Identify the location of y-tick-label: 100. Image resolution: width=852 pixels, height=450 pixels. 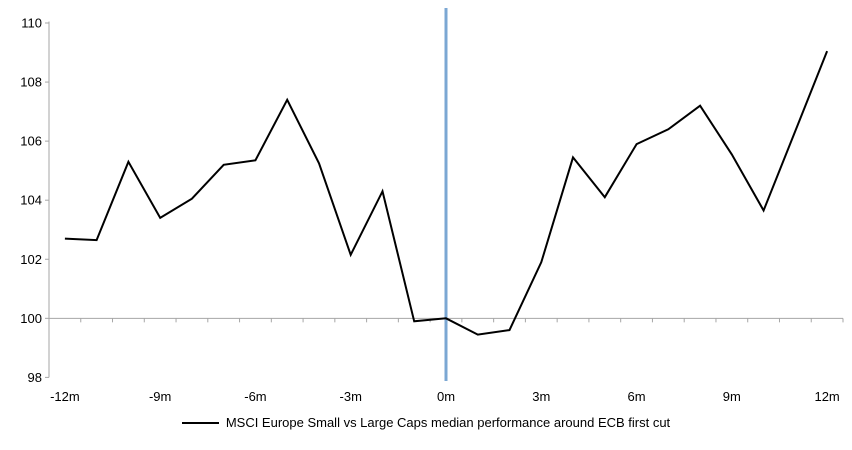
(31, 318).